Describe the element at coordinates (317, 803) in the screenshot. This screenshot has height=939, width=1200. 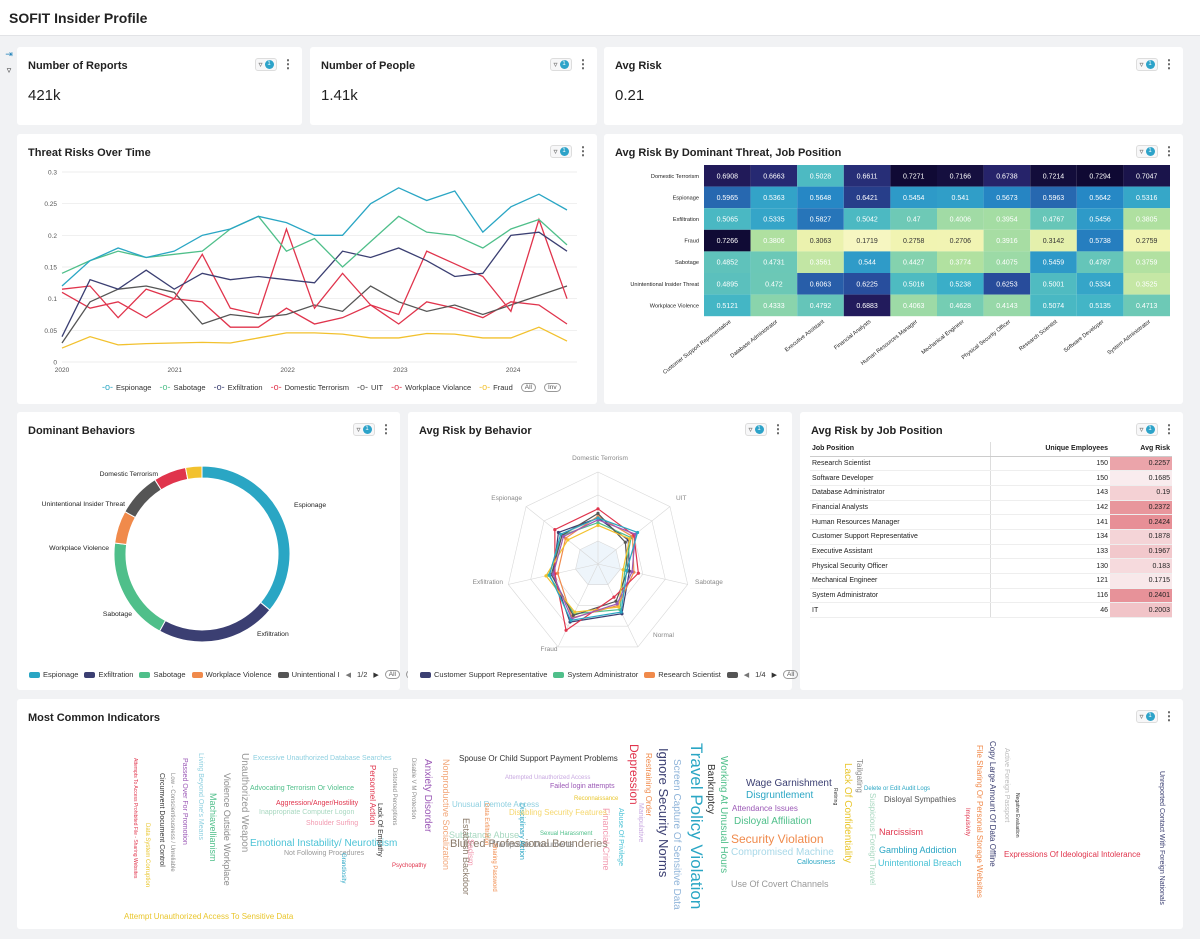
I see `word-cloud-term: Aggression/Anger/Hostility` at that location.